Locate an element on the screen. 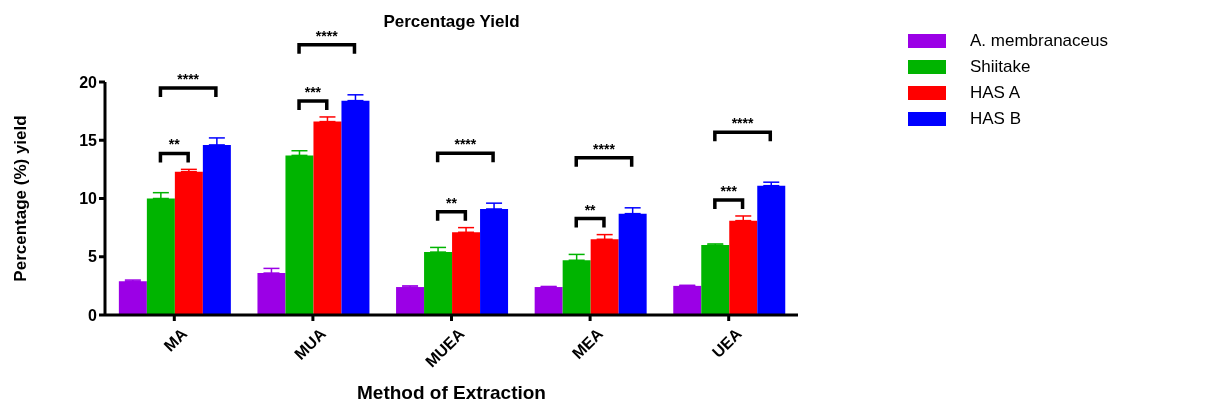 This screenshot has height=406, width=1216. y-tick-label: 20 is located at coordinates (88, 82).